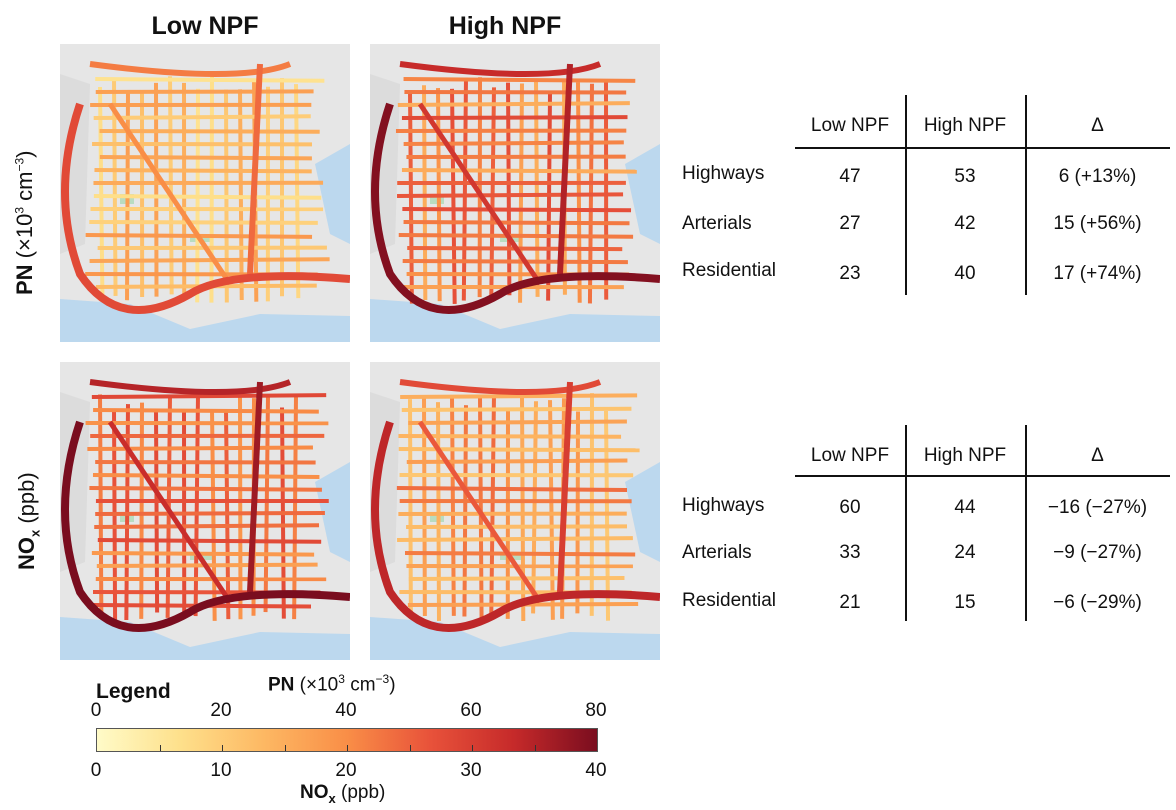  What do you see at coordinates (965, 273) in the screenshot?
I see `table-cell: 40` at bounding box center [965, 273].